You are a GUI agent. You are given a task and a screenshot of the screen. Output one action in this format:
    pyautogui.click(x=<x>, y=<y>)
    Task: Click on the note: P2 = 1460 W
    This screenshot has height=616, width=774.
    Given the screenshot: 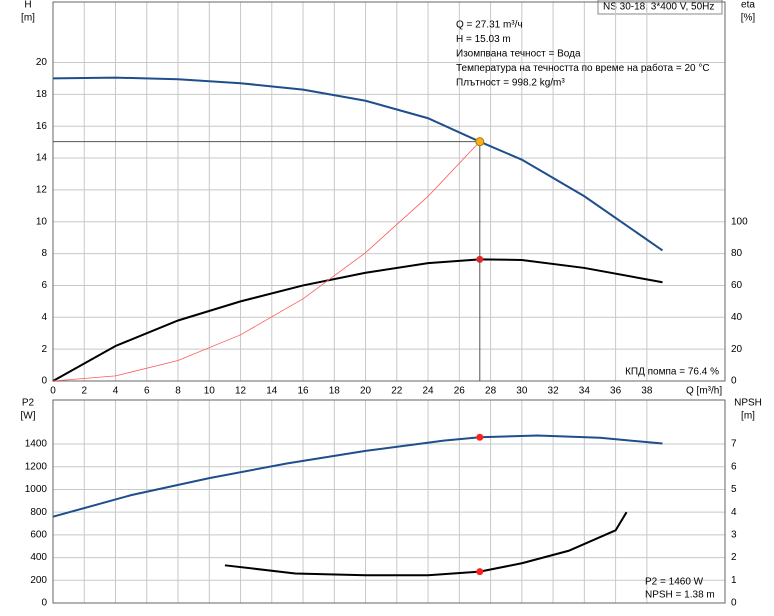 What is the action you would take?
    pyautogui.click(x=674, y=582)
    